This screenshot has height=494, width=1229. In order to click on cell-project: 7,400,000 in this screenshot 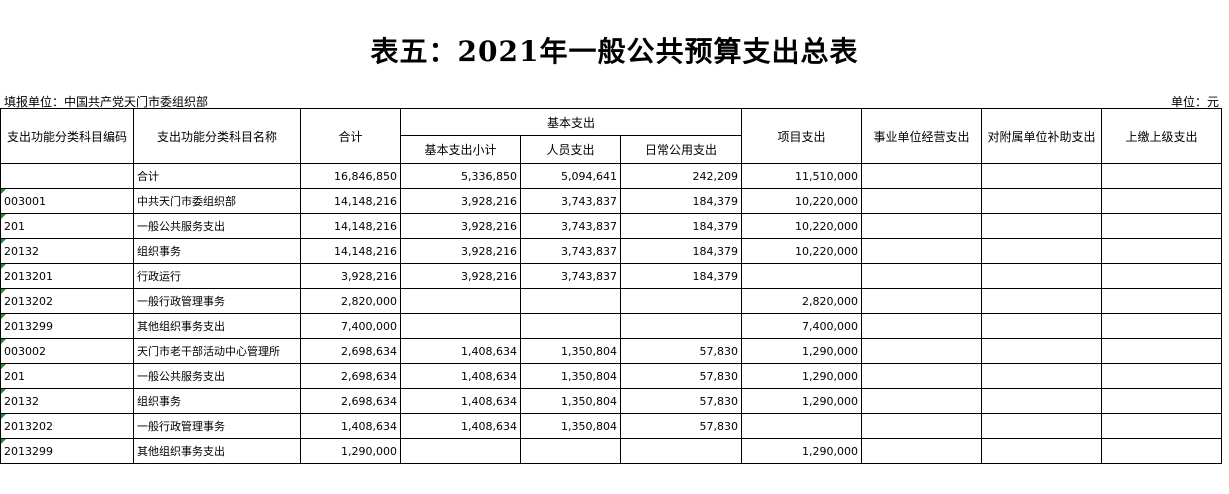, I will do `click(802, 326)`.